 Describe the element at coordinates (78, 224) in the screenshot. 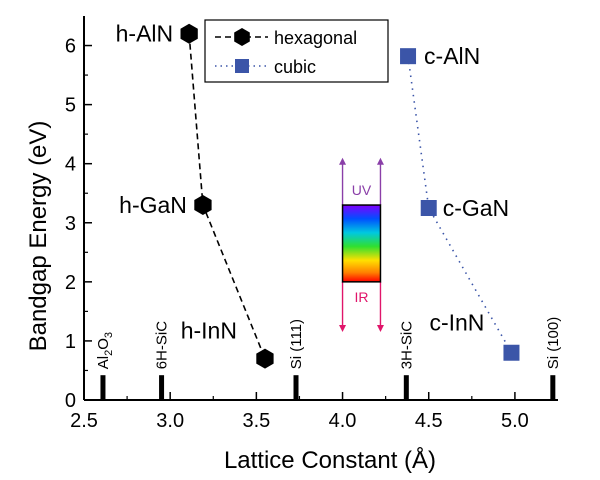

I see `y-axis-ticks: 0 1 2 3 4 5 6` at that location.